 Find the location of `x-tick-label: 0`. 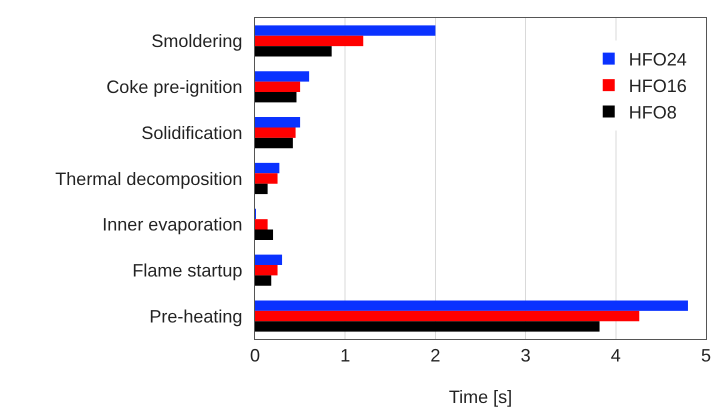

x-tick-label: 0 is located at coordinates (255, 356).